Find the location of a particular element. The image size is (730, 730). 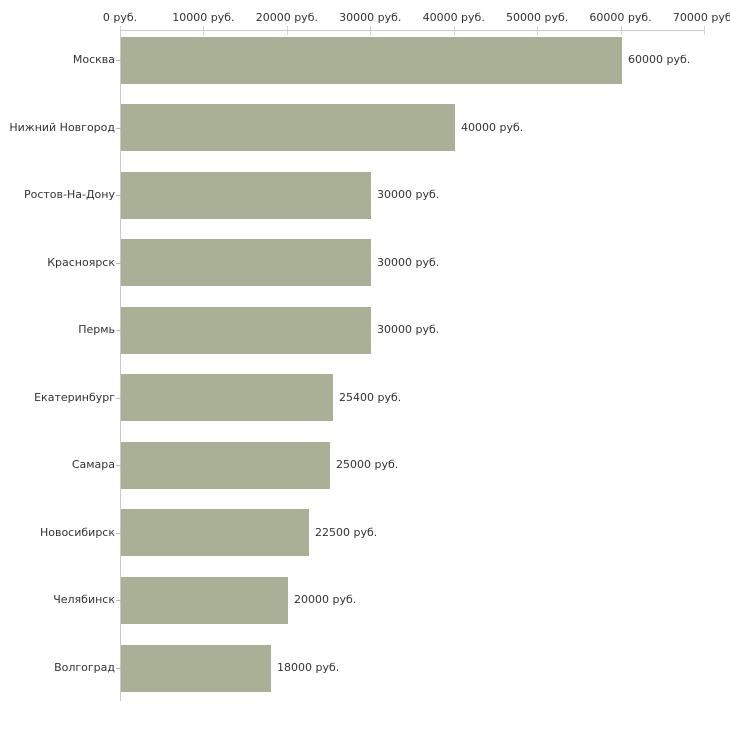

x-axis-tick-label: 0 руб. is located at coordinates (120, 17).